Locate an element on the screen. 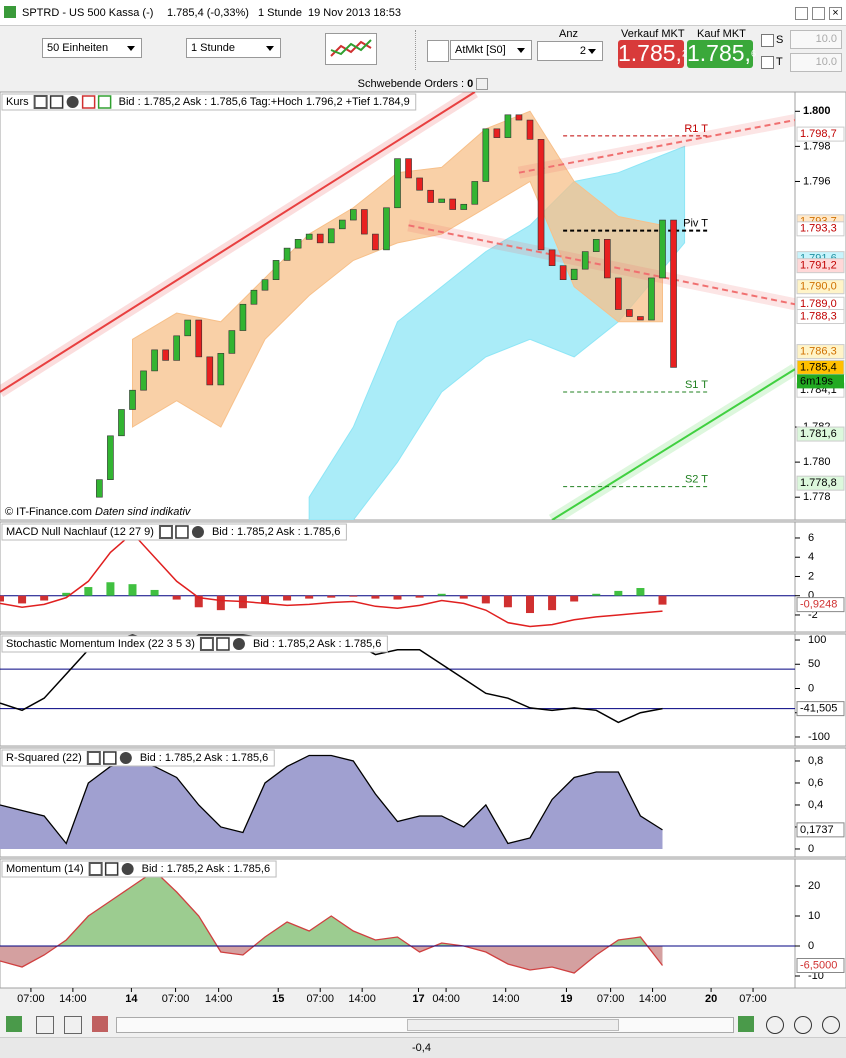 This screenshot has width=846, height=1058. price-tag-label: 1.789,0 is located at coordinates (818, 304).